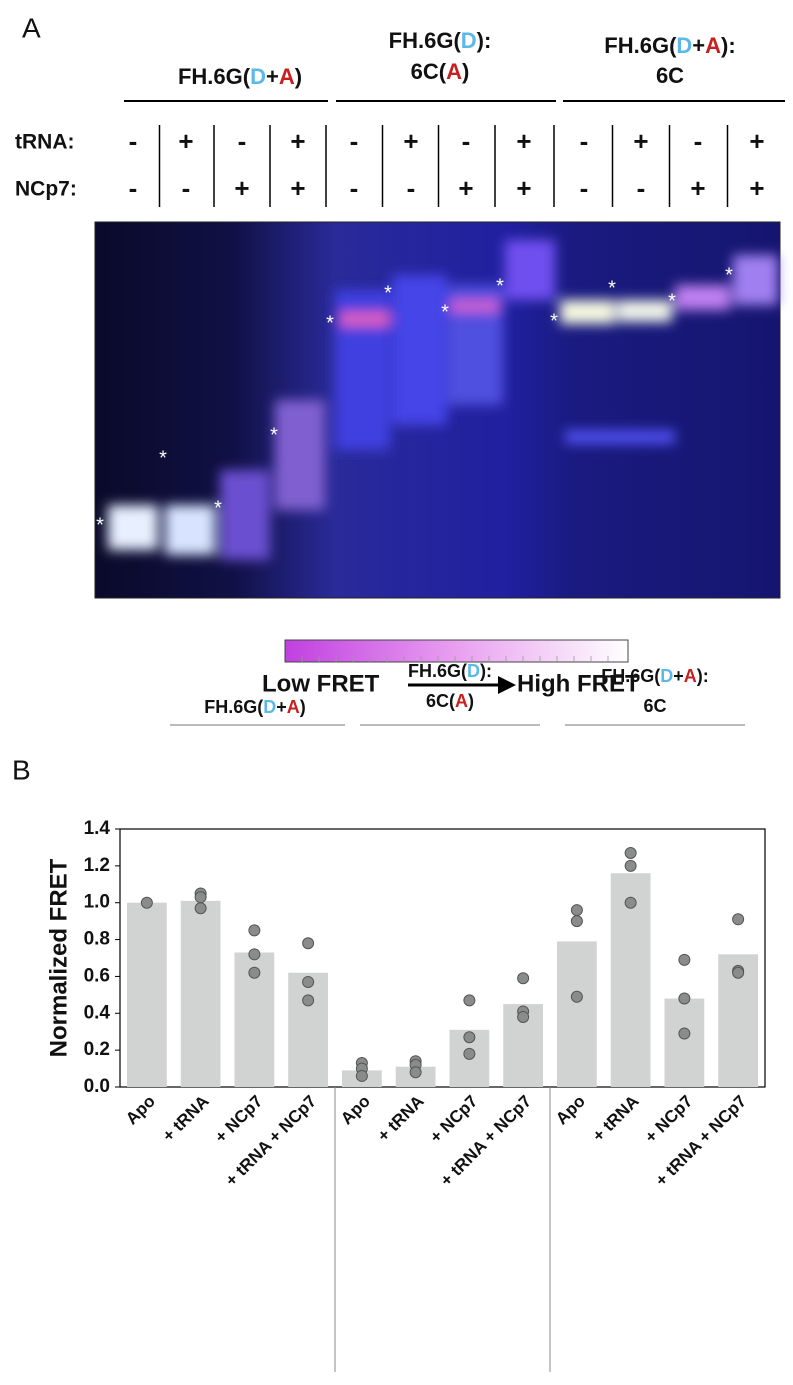  I want to click on panel-label: A, so click(31, 27).